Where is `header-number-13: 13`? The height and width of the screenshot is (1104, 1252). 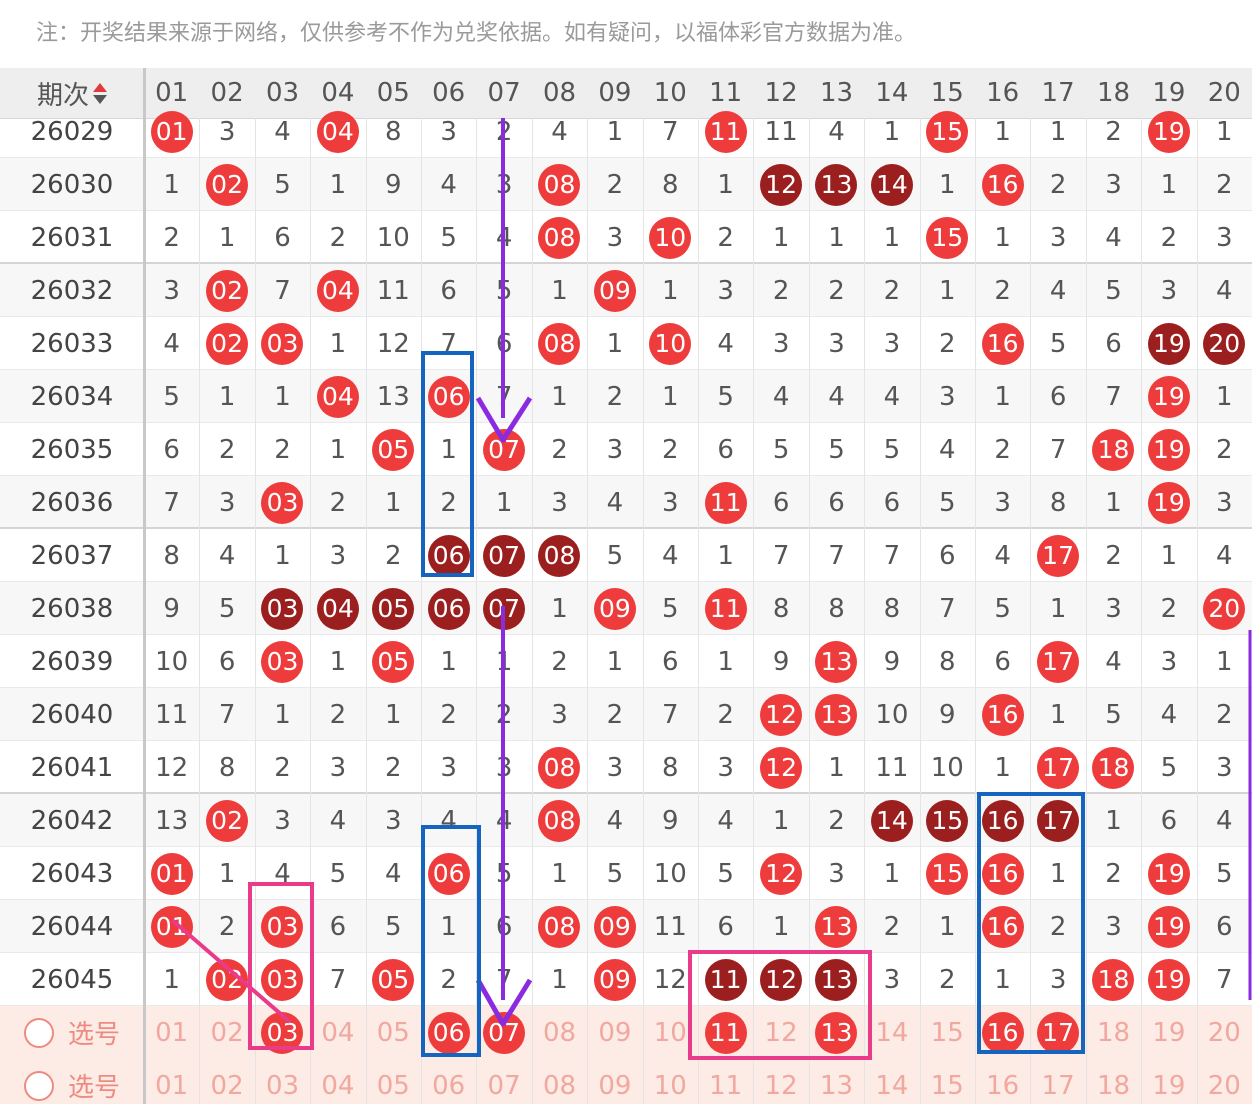 header-number-13: 13 is located at coordinates (836, 93).